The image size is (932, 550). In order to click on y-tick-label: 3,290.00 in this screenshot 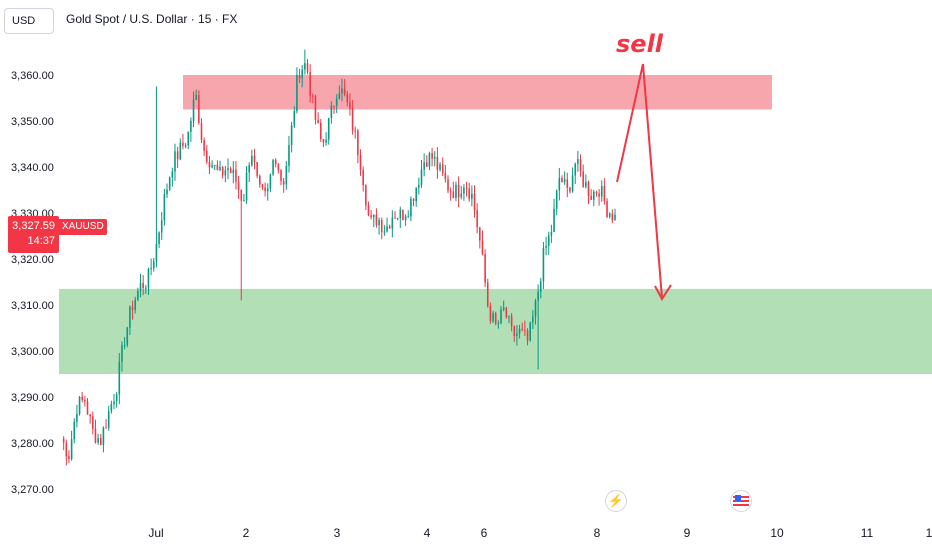, I will do `click(32, 398)`.